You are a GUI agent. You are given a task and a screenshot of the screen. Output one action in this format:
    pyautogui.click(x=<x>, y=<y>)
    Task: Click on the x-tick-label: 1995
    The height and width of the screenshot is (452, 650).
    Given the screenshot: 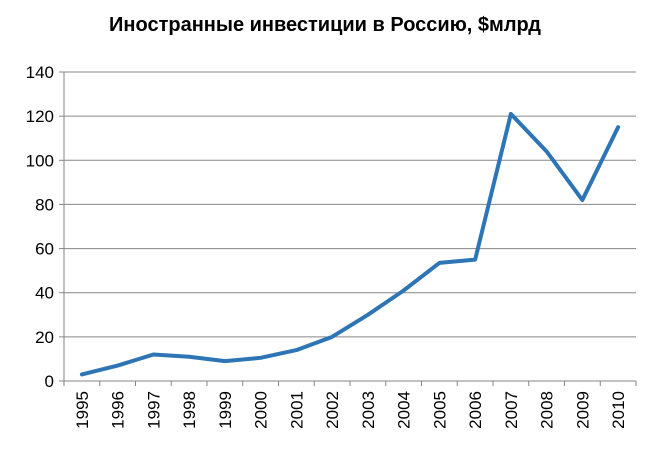 What is the action you would take?
    pyautogui.click(x=82, y=410)
    